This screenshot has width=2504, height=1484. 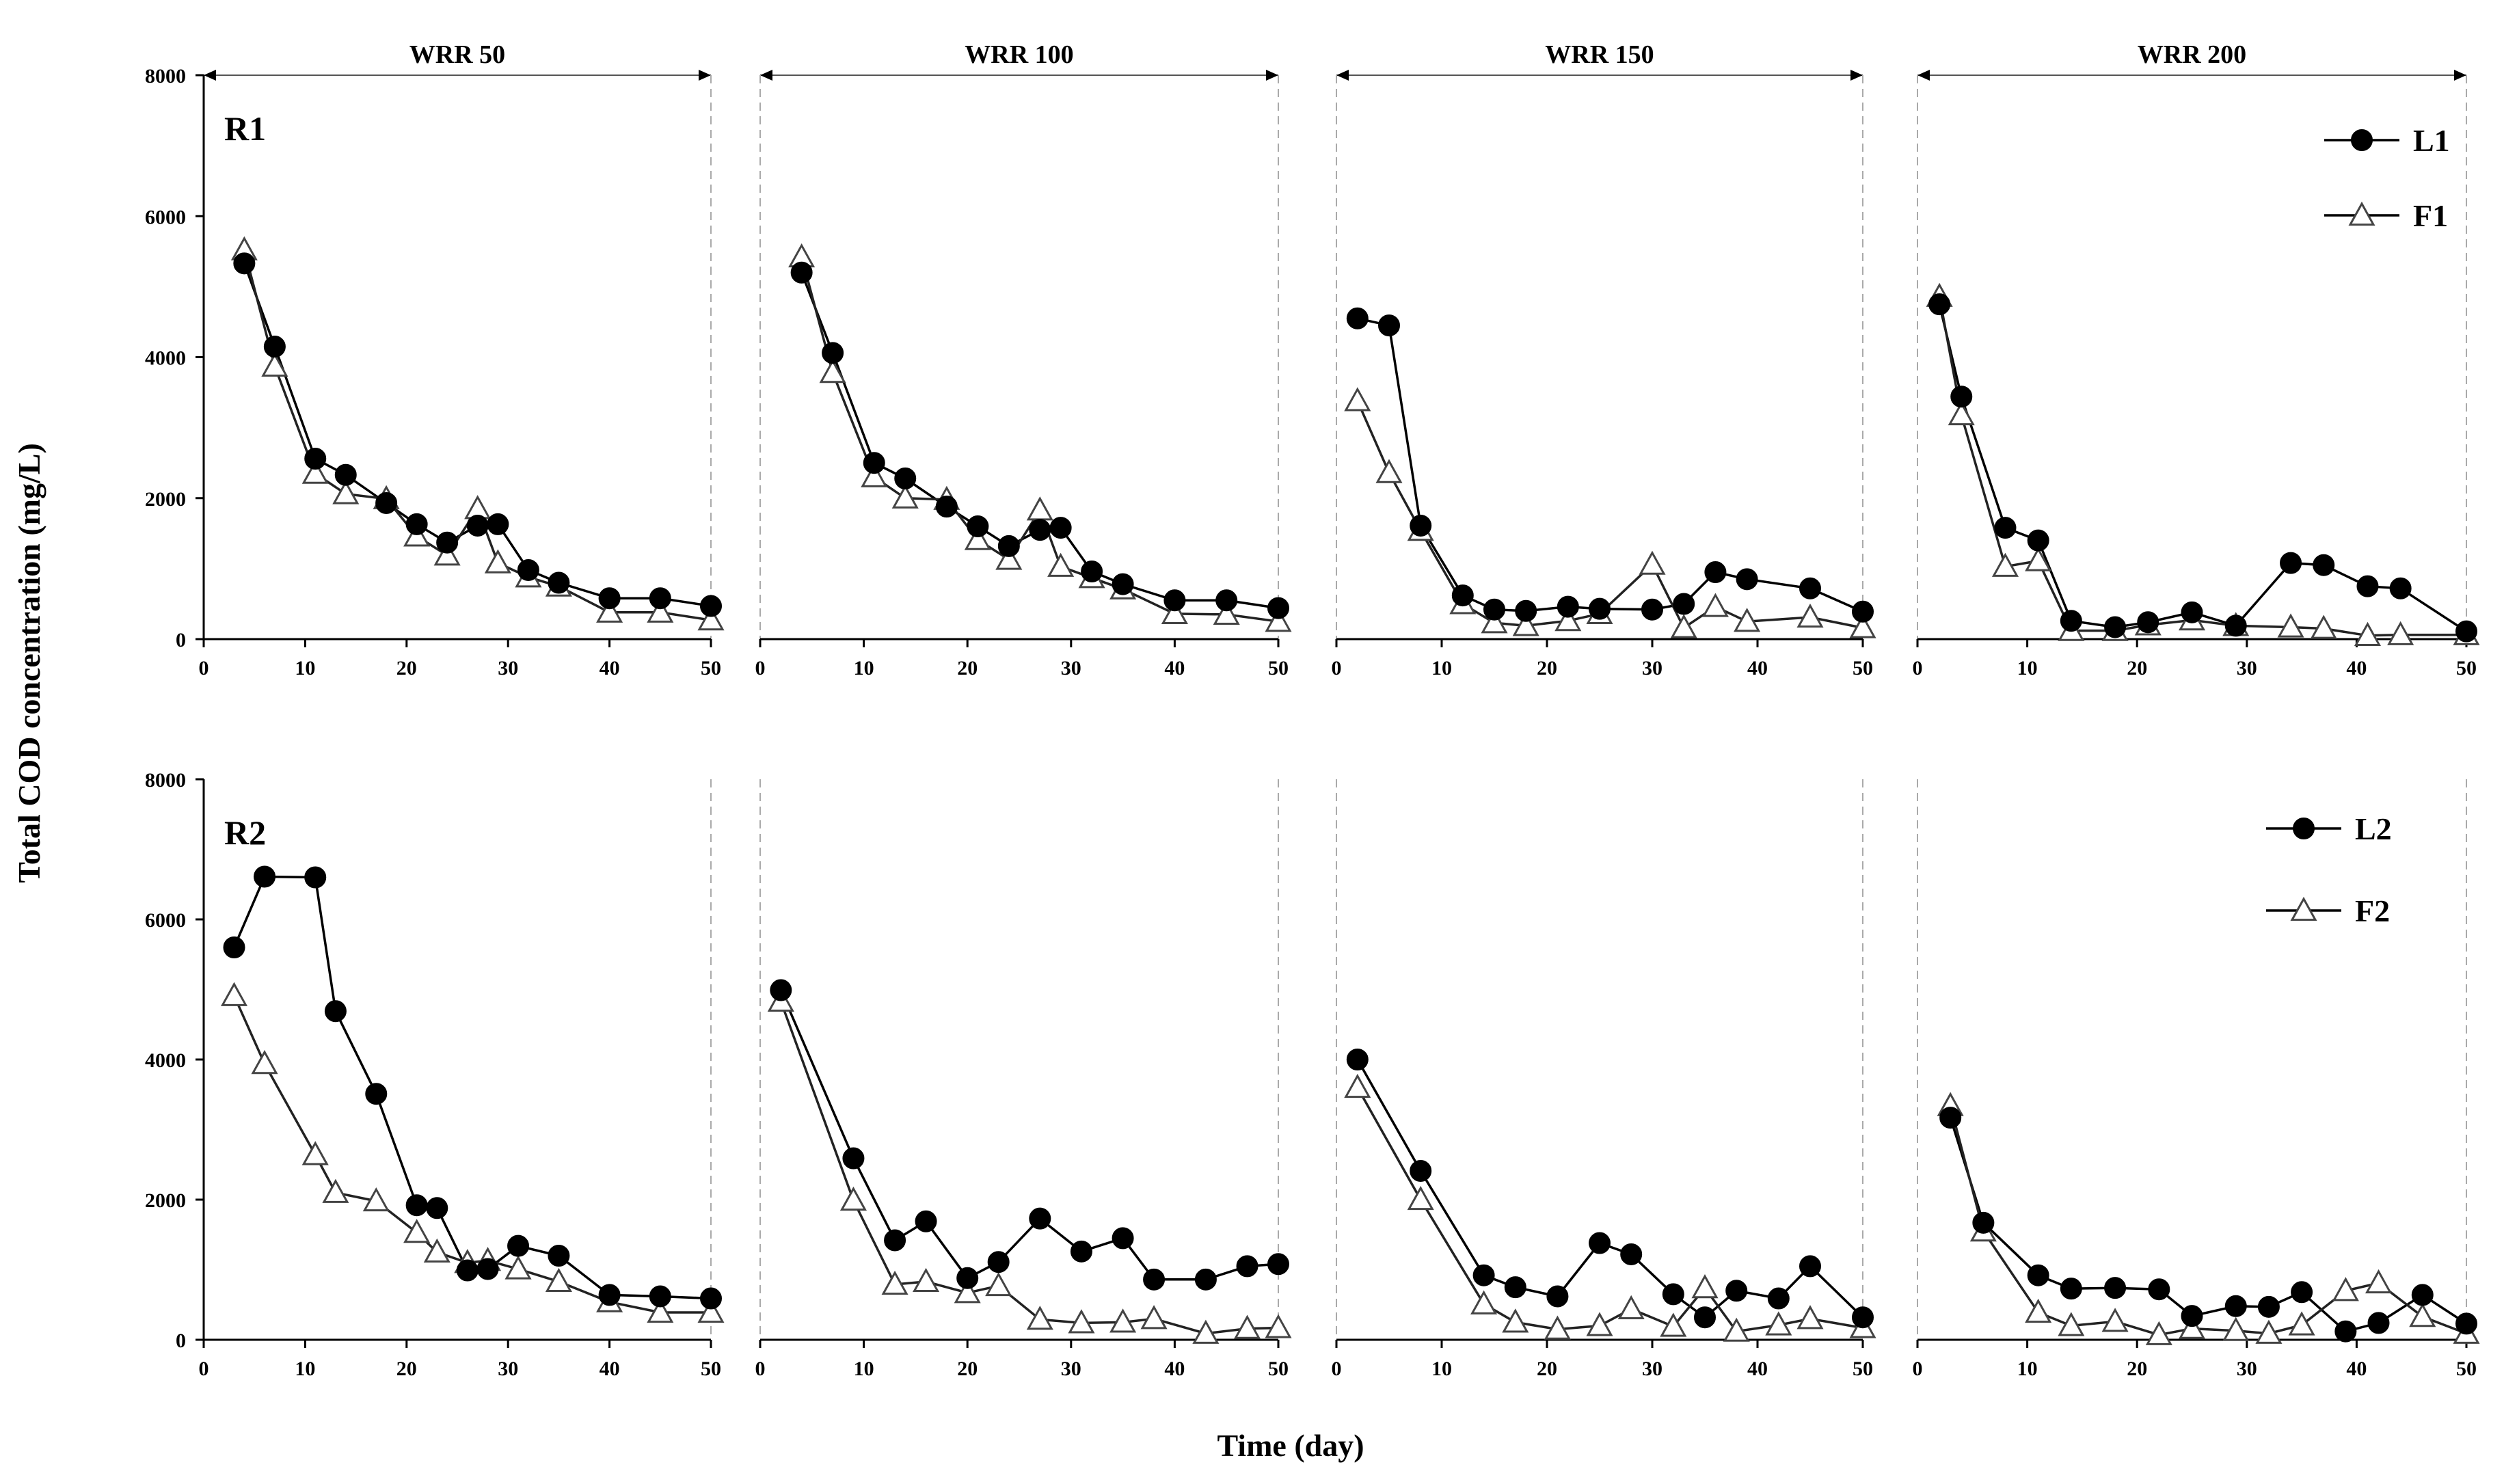 What do you see at coordinates (1019, 61) in the screenshot?
I see `phase-header-2: WRR 100` at bounding box center [1019, 61].